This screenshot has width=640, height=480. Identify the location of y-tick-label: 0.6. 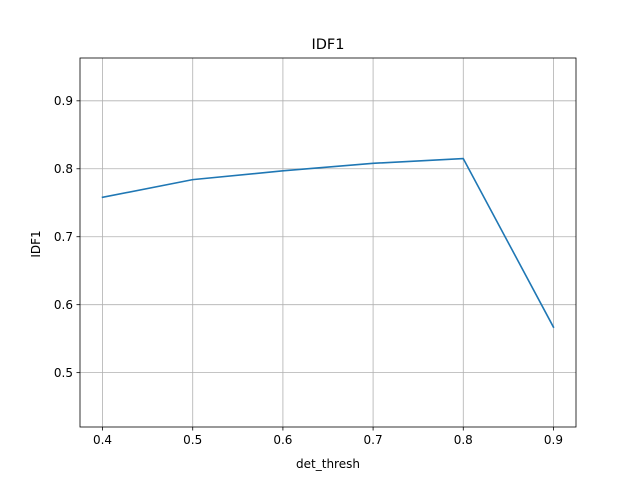
(63, 305).